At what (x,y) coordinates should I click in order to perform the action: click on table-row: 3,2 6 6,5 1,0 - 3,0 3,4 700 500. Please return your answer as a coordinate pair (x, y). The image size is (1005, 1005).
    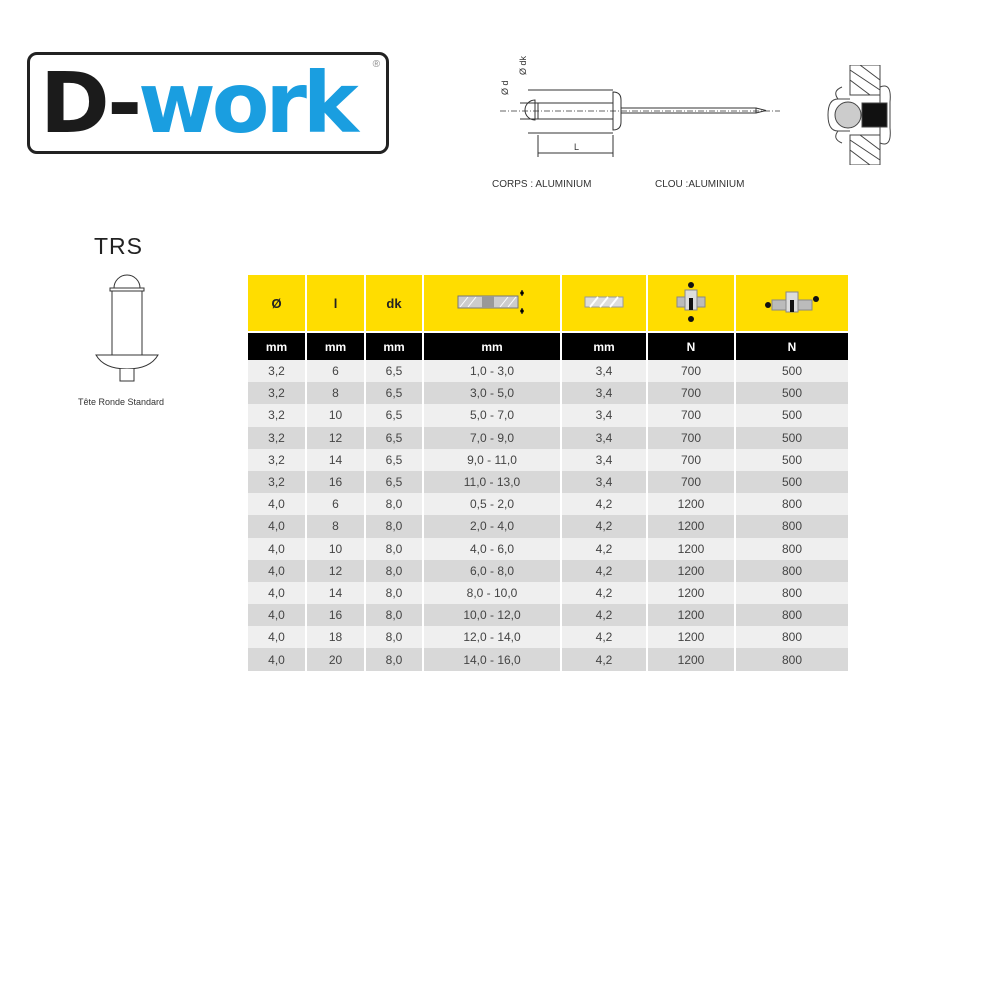
    Looking at the image, I should click on (549, 371).